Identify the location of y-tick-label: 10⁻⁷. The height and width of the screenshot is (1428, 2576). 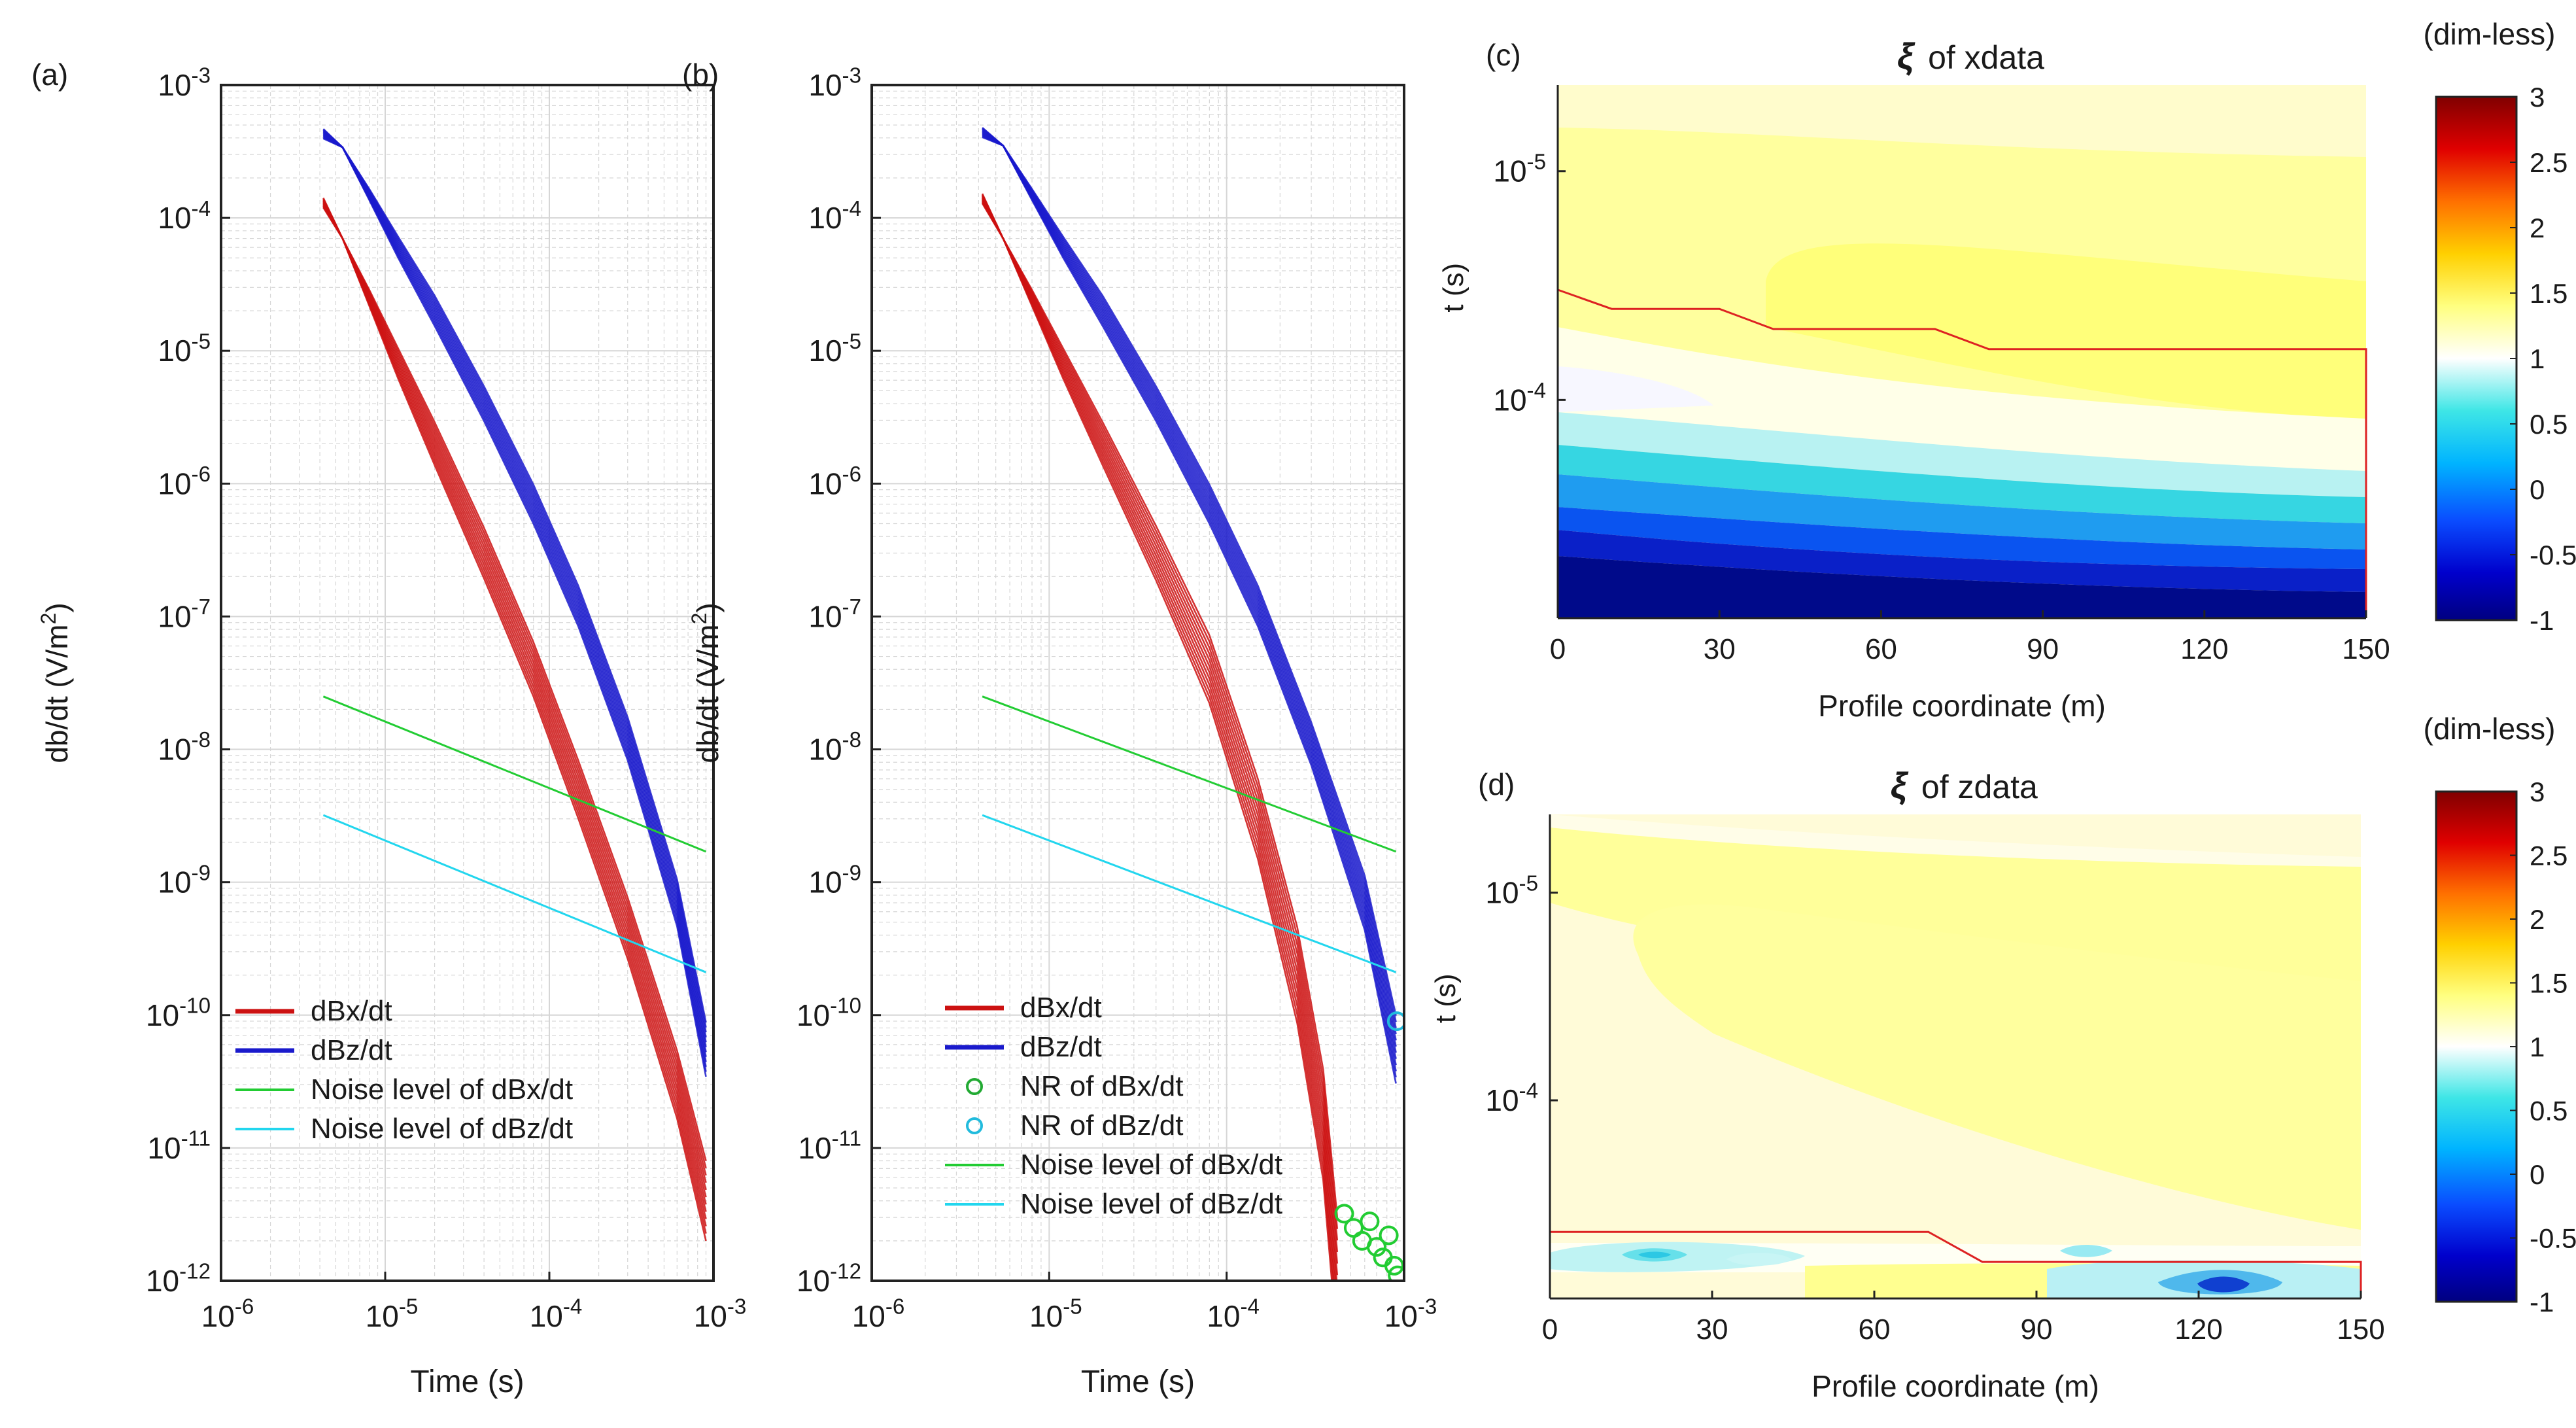
(185, 614).